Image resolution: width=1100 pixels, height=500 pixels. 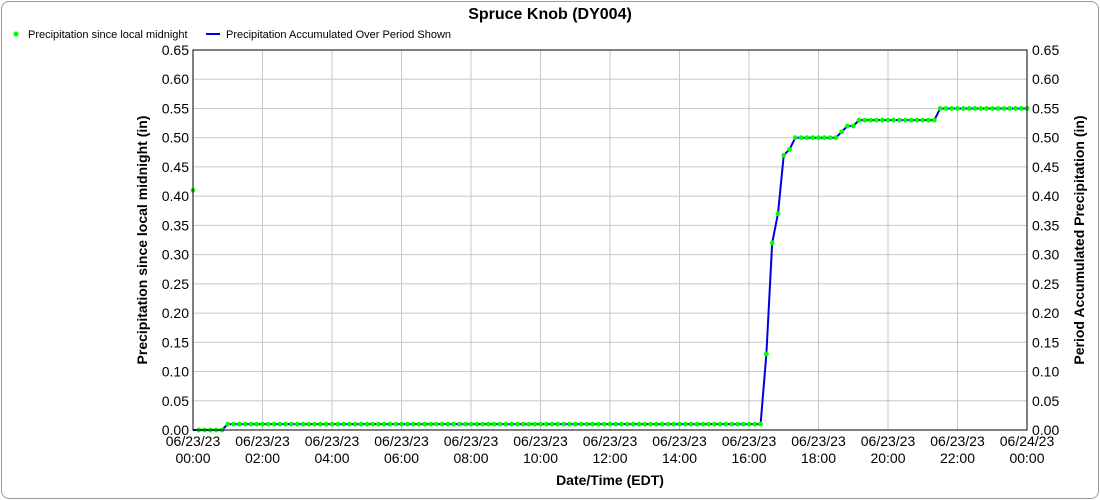 What do you see at coordinates (1026, 458) in the screenshot?
I see `x-tick-label-time: 00:00` at bounding box center [1026, 458].